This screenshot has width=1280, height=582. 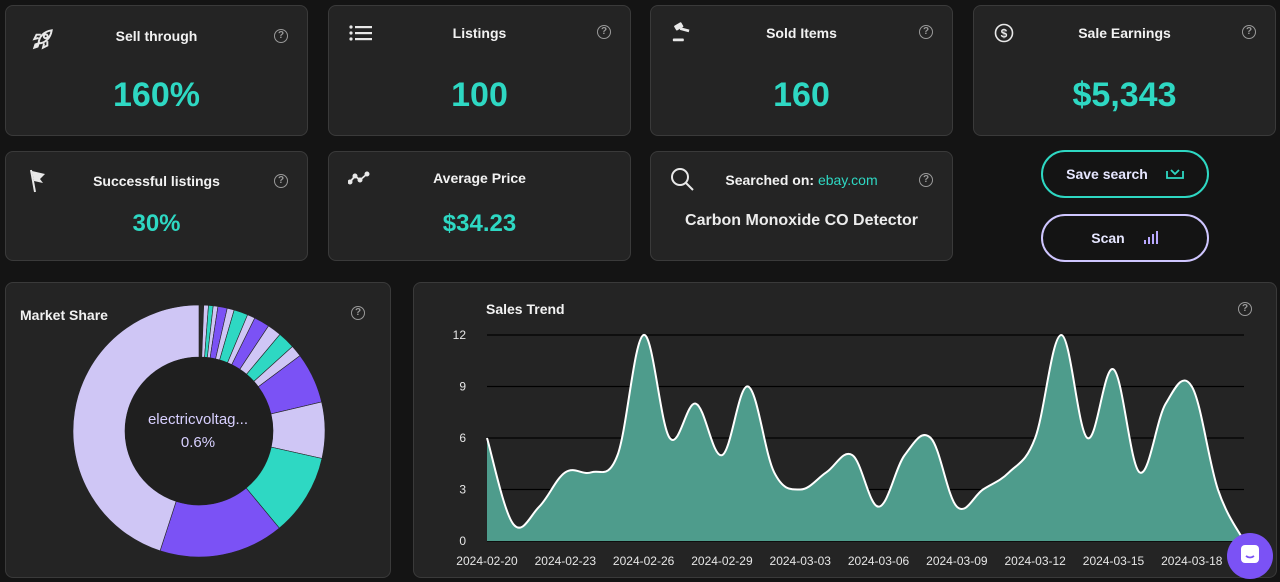 I want to click on x-tick-label: 2024-03-18, so click(x=1192, y=561).